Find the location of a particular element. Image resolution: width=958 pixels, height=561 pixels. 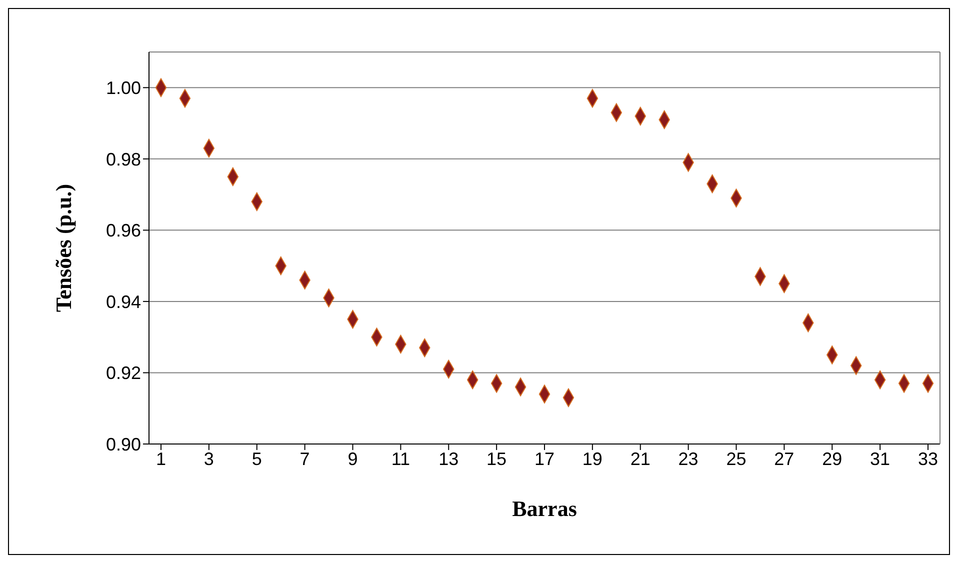

y-tick-label: 1.00 is located at coordinates (123, 88).